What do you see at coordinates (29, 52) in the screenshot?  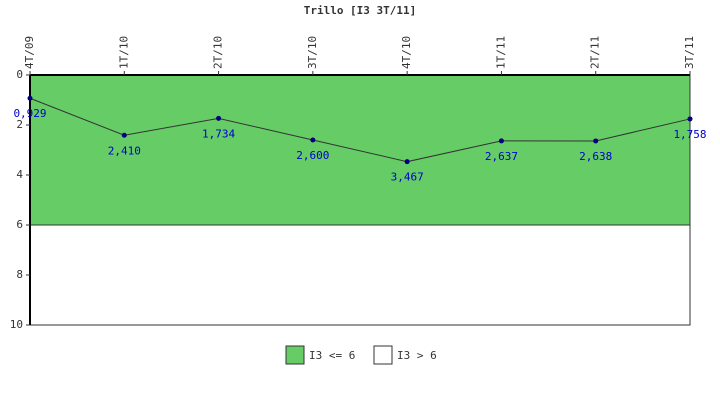 I see `x-tick-label: 4T/09` at bounding box center [29, 52].